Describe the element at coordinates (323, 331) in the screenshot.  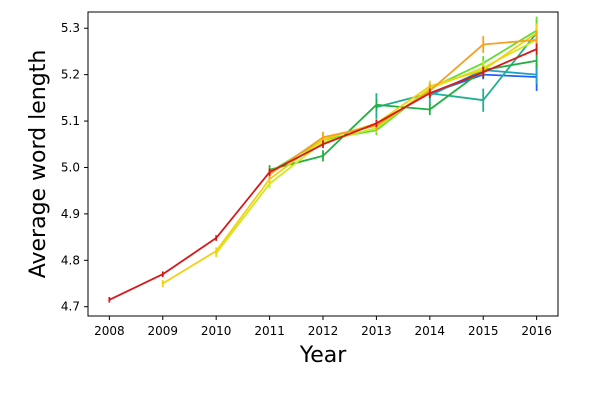
I see `x-tick-label: 2012` at that location.